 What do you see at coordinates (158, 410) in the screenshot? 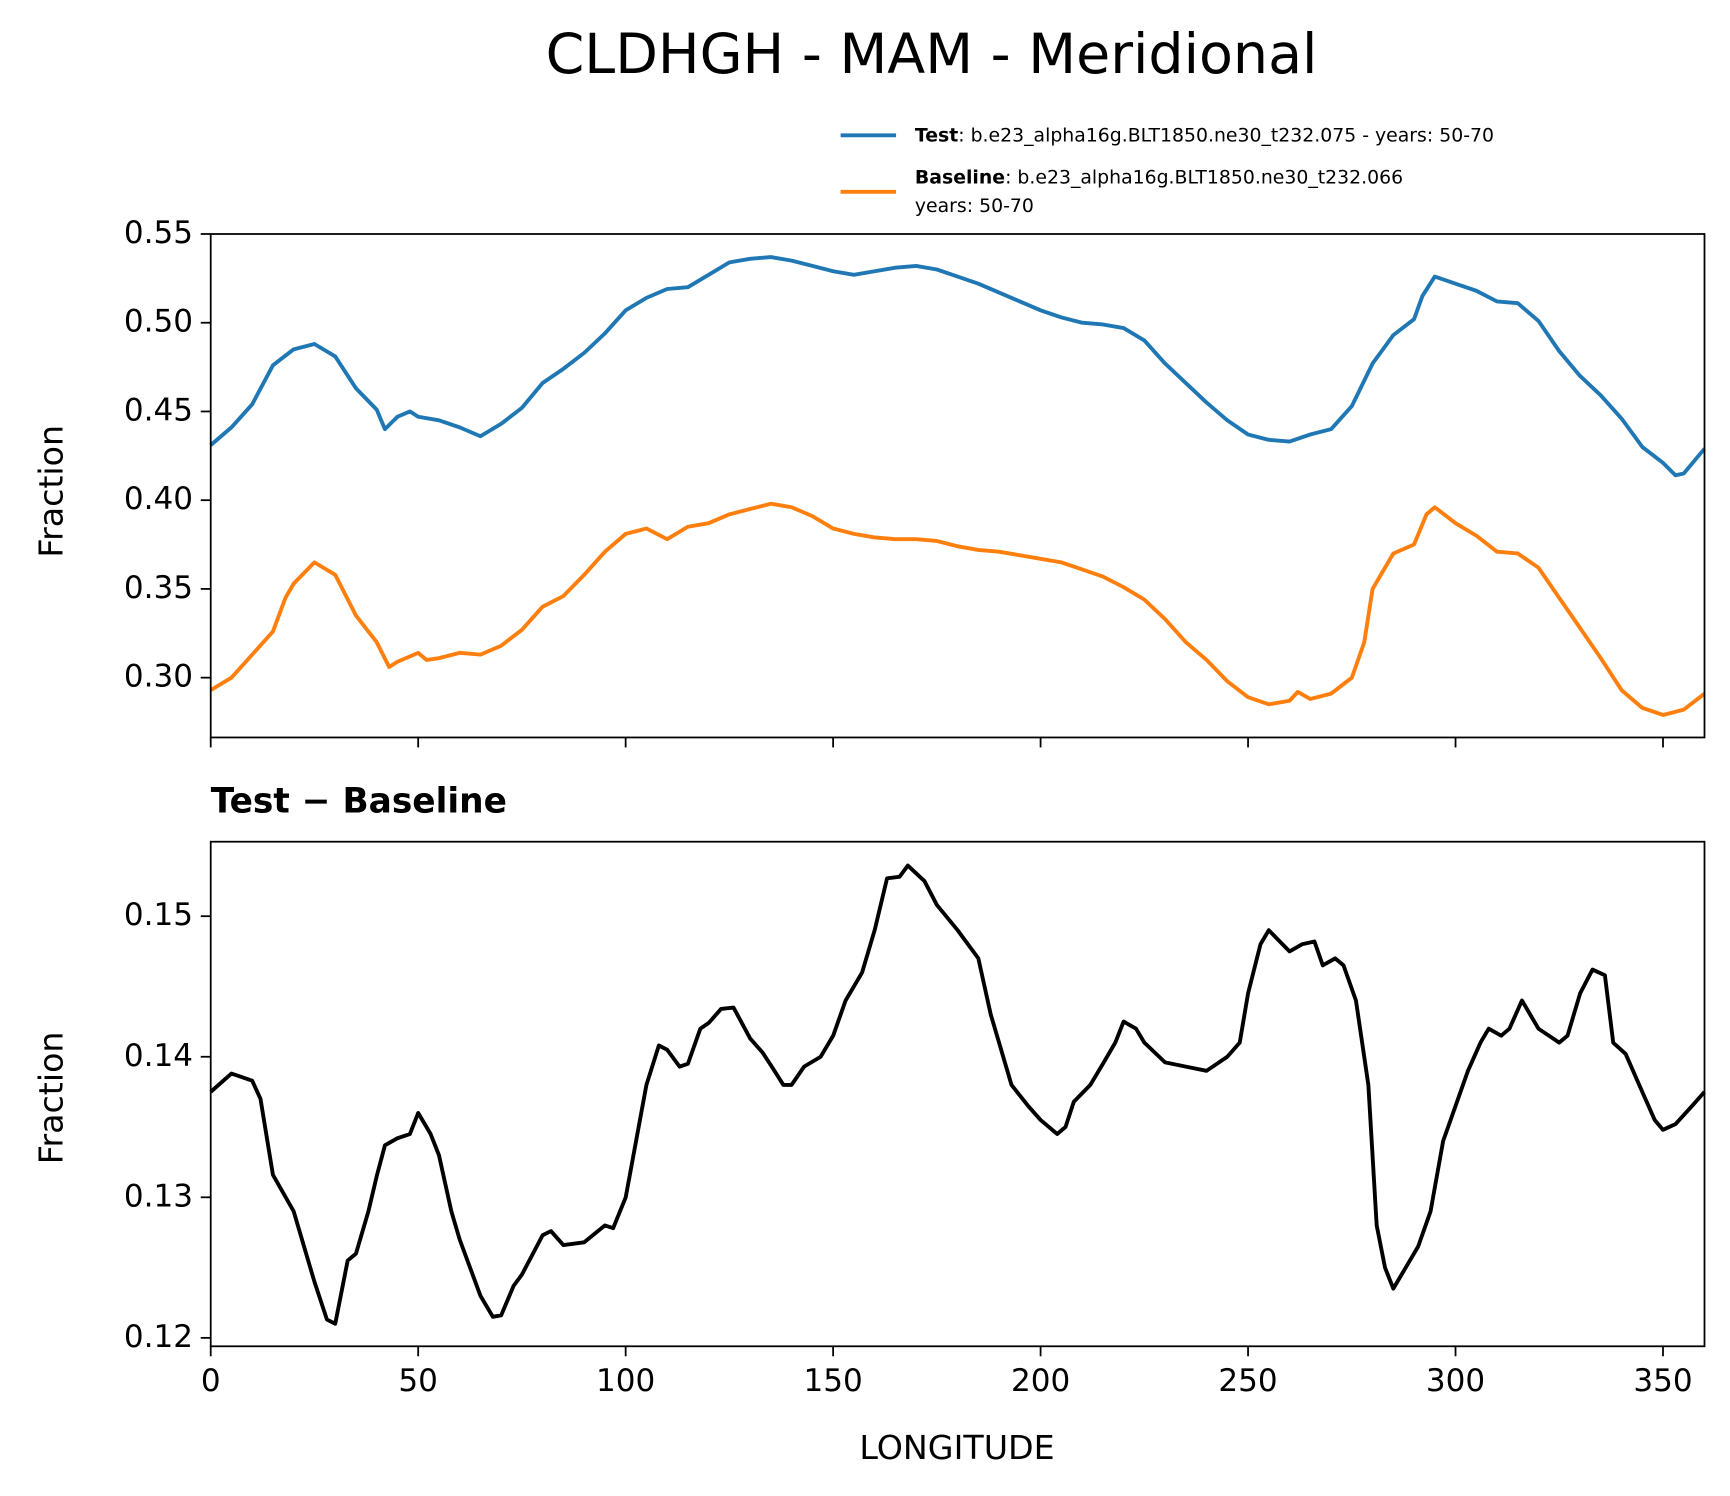
I see `y-tick-label: 0.45` at bounding box center [158, 410].